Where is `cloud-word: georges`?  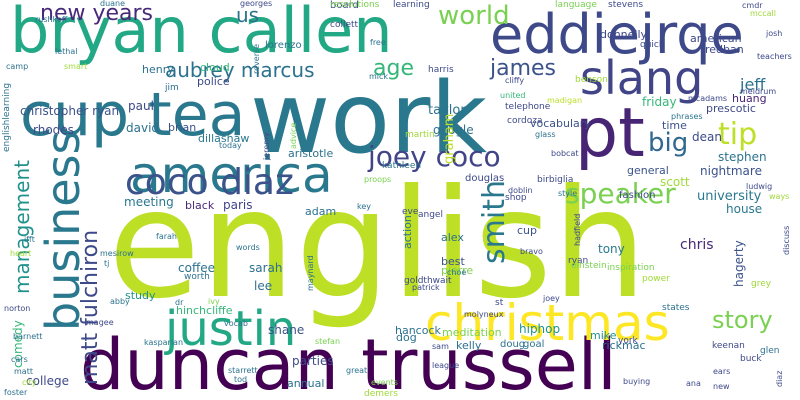
cloud-word: georges is located at coordinates (256, 4).